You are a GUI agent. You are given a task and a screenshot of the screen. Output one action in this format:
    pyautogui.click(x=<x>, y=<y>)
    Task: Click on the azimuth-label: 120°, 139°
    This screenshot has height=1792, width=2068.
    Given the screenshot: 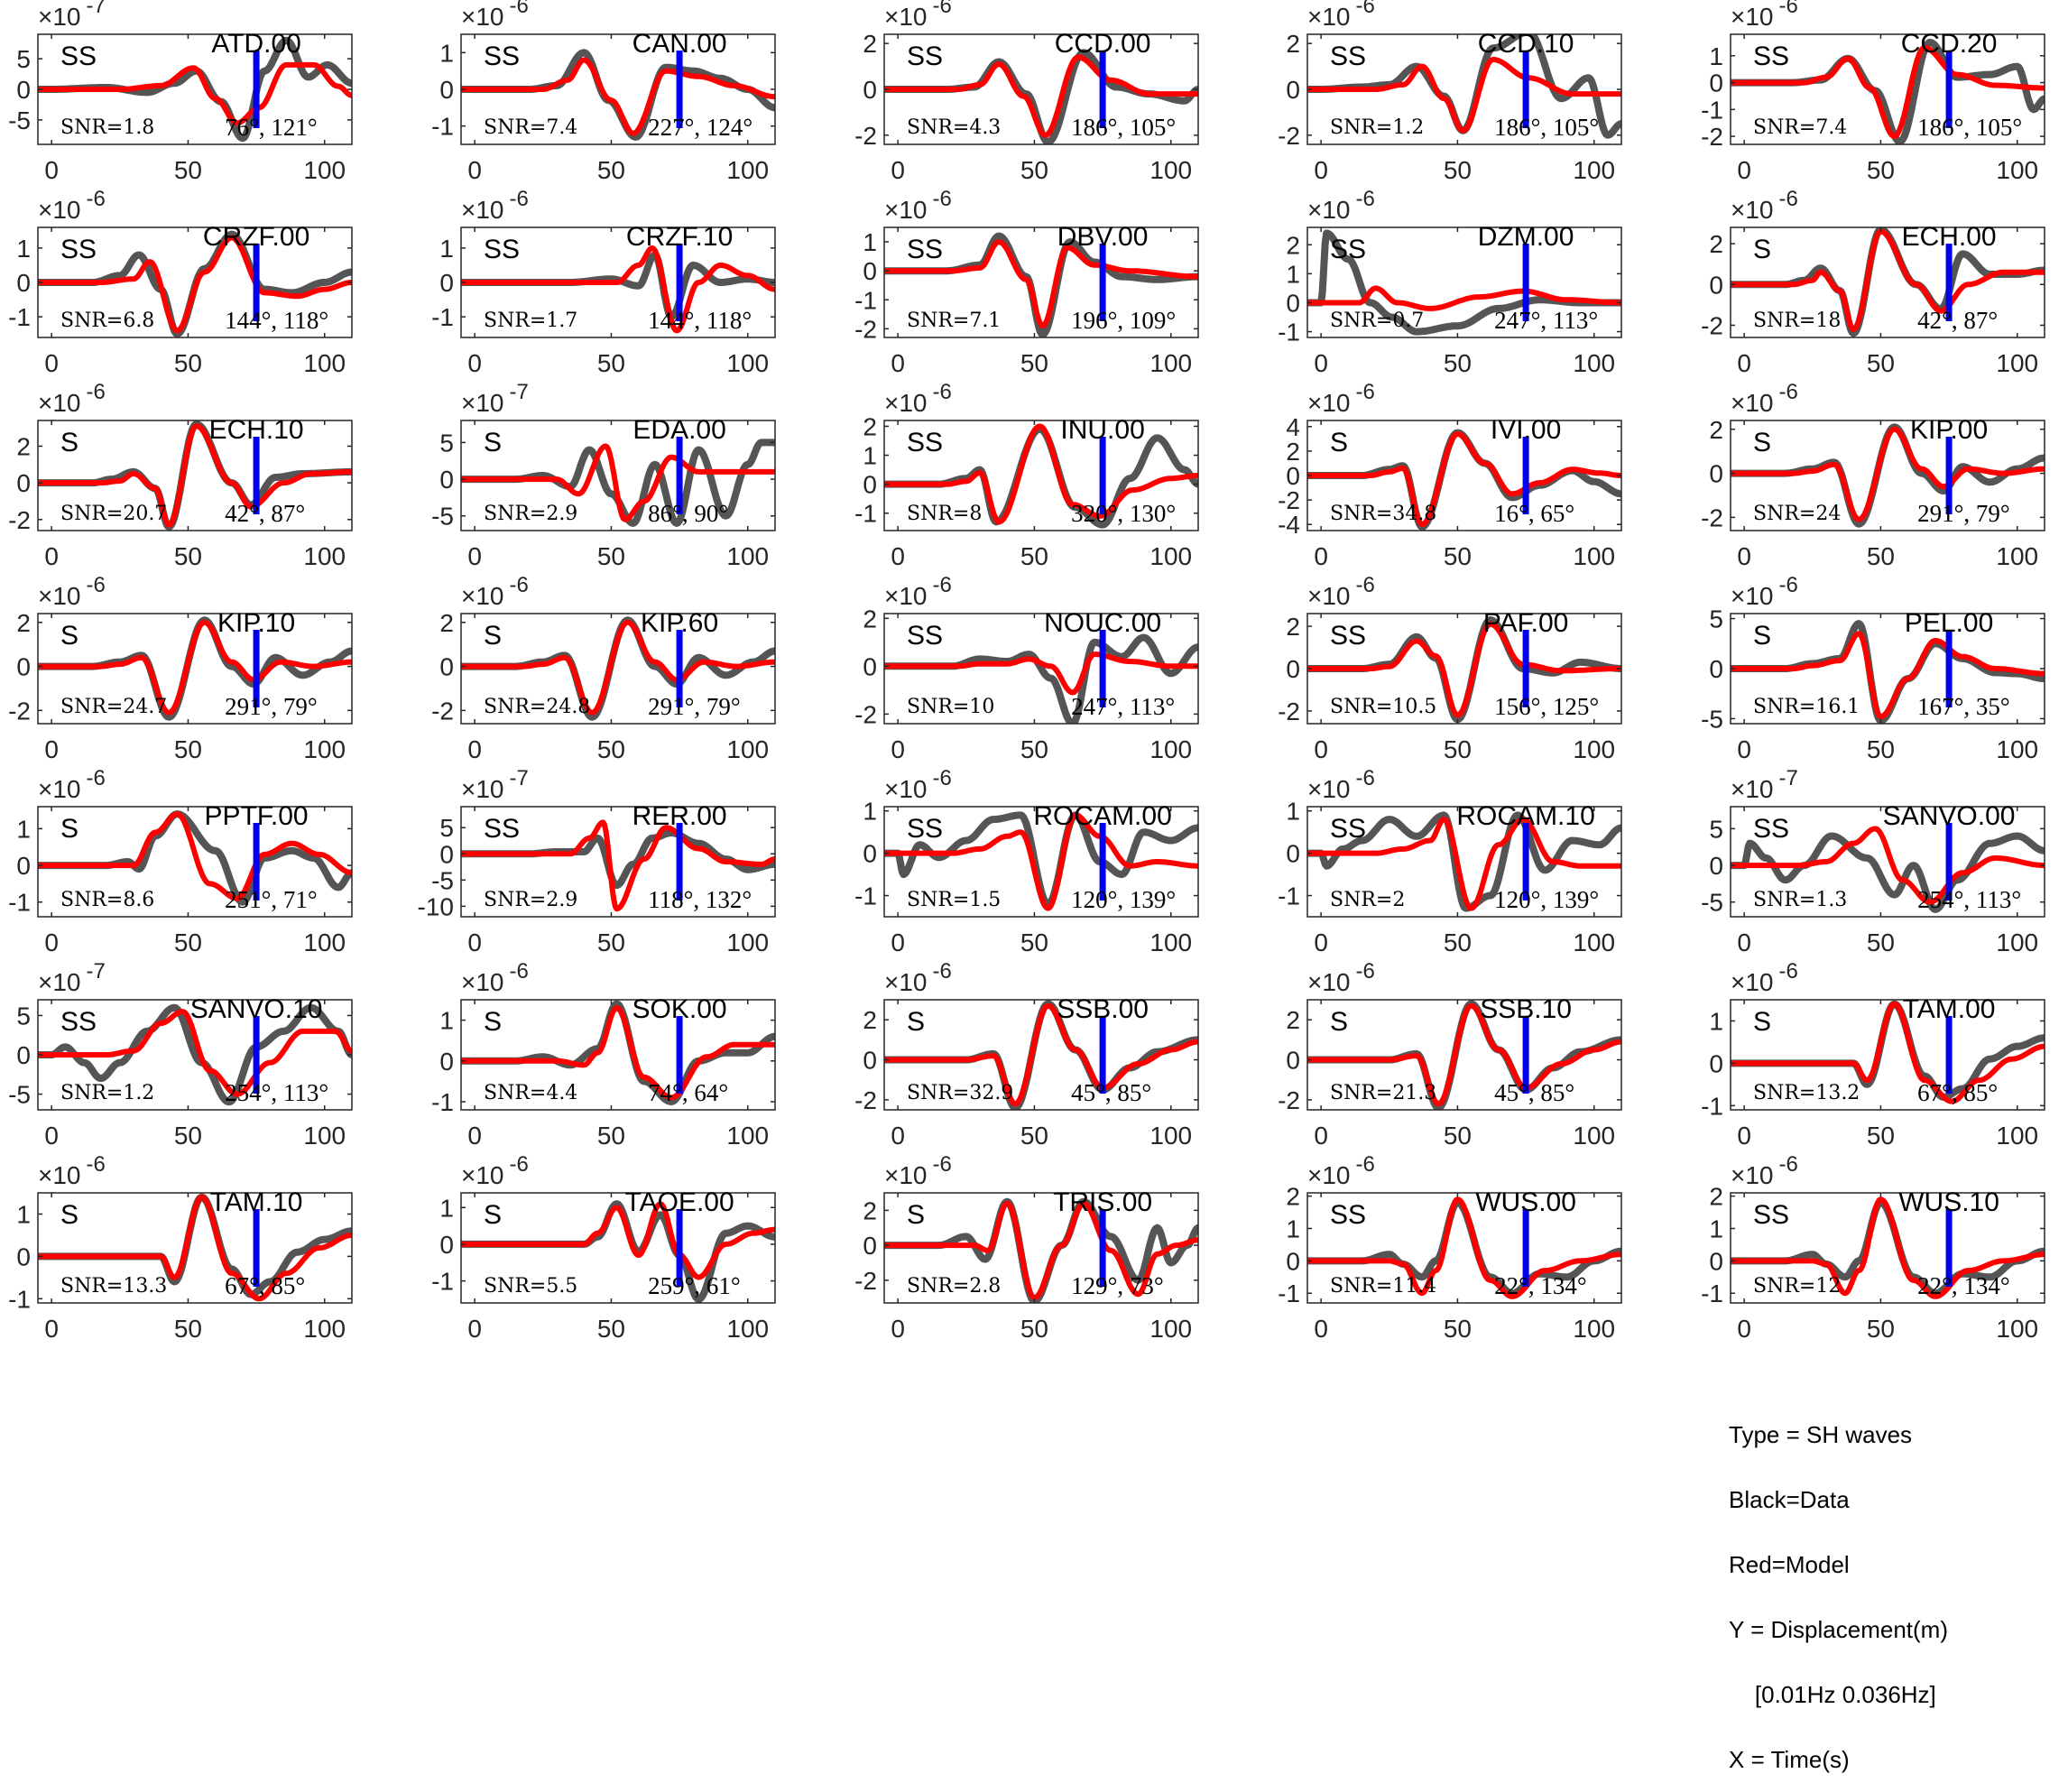 What is the action you would take?
    pyautogui.click(x=1124, y=899)
    